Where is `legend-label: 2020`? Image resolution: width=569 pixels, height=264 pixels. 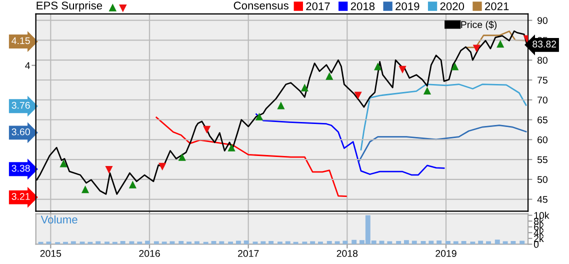
legend-label: 2020 is located at coordinates (452, 6).